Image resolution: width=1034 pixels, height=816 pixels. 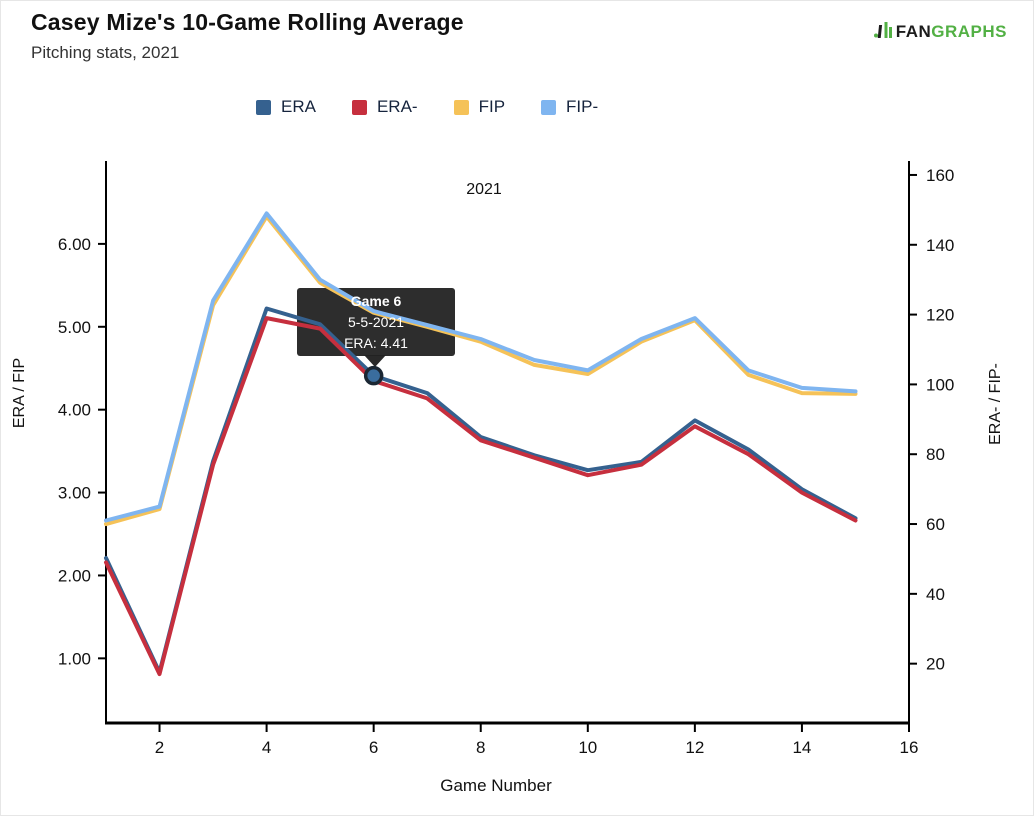 I want to click on right-axis-tick-label: 20, so click(x=935, y=664).